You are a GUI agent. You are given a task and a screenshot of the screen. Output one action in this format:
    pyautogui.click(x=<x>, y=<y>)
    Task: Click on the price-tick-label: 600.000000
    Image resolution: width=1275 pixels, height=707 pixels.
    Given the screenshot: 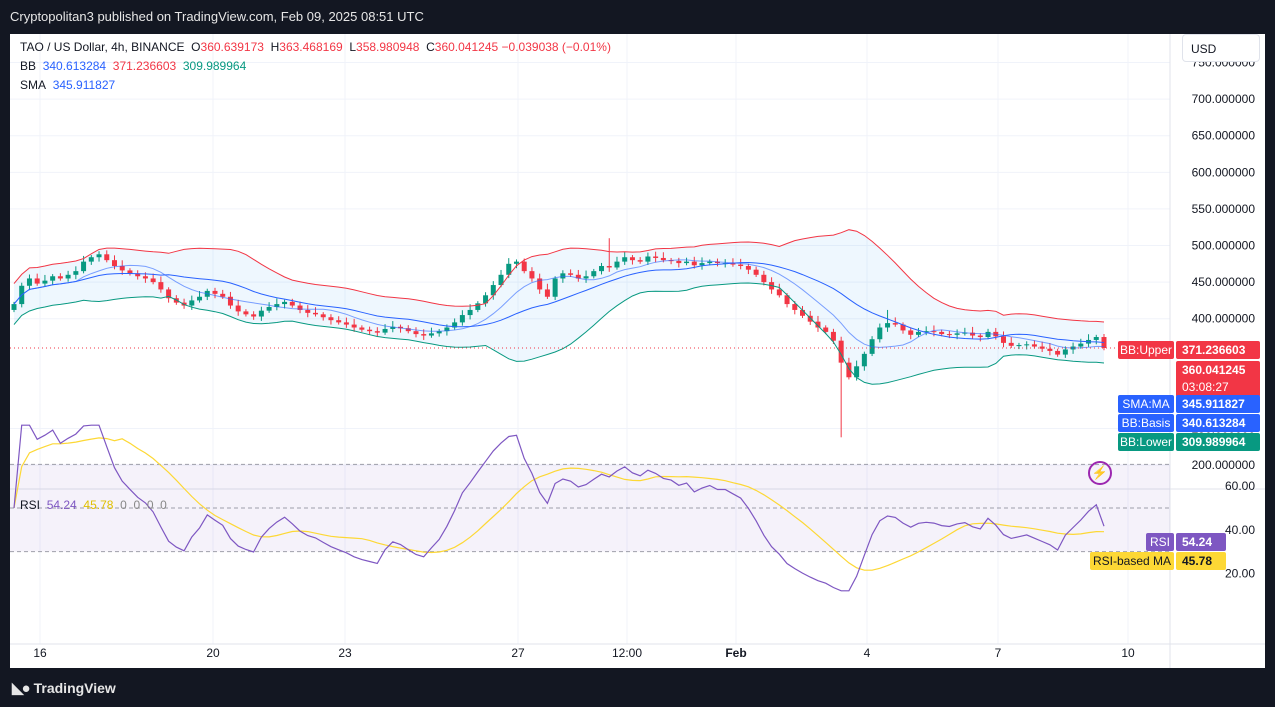 What is the action you would take?
    pyautogui.click(x=1224, y=172)
    